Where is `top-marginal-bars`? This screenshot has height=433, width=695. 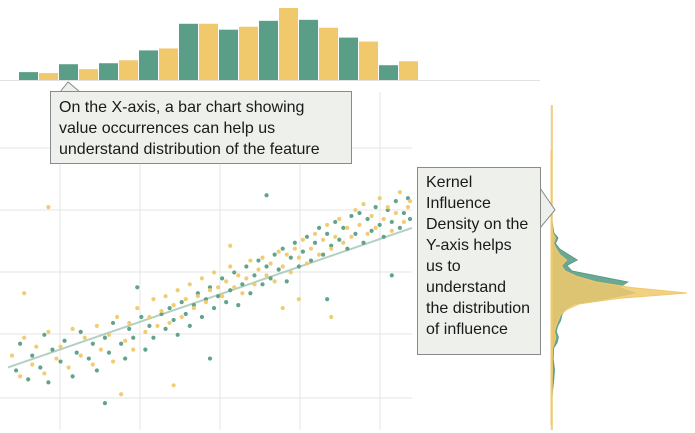 top-marginal-bars is located at coordinates (270, 44).